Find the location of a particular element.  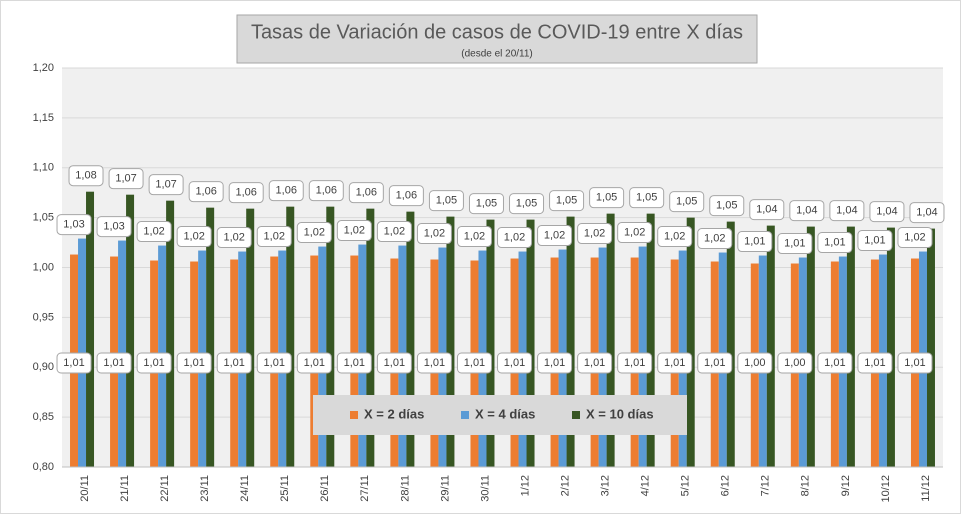

value-label: 1,03 is located at coordinates (113, 226).